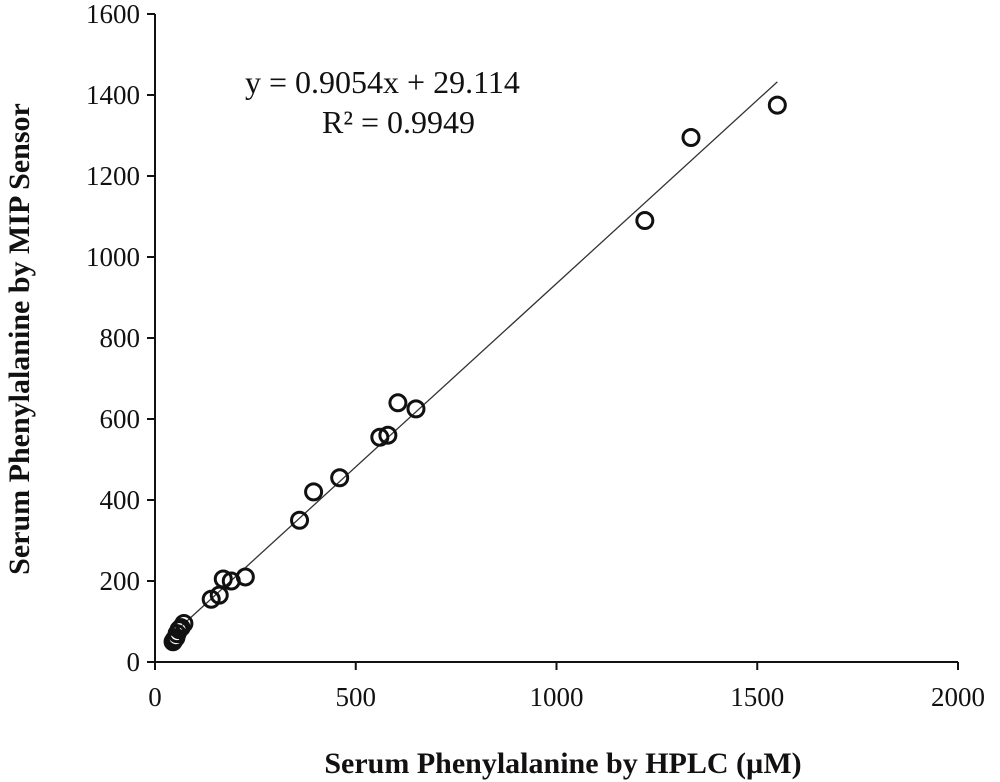 This screenshot has width=1000, height=782. Describe the element at coordinates (557, 697) in the screenshot. I see `x-tick-label: 1000` at that location.